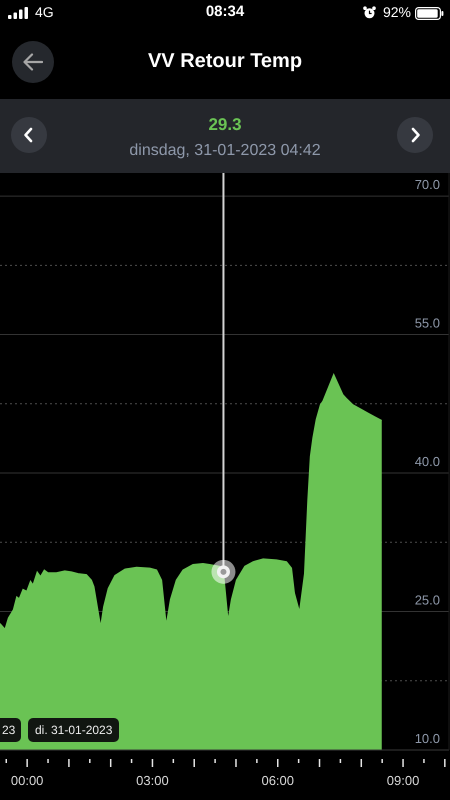  What do you see at coordinates (225, 61) in the screenshot?
I see `chart-title: VV Retour Temp` at bounding box center [225, 61].